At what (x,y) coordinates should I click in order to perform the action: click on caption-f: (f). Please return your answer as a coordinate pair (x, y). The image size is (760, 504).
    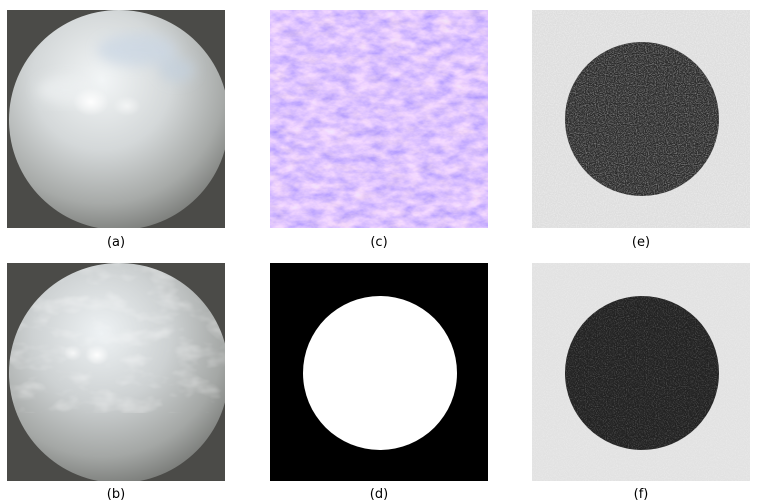
    Looking at the image, I should click on (641, 494).